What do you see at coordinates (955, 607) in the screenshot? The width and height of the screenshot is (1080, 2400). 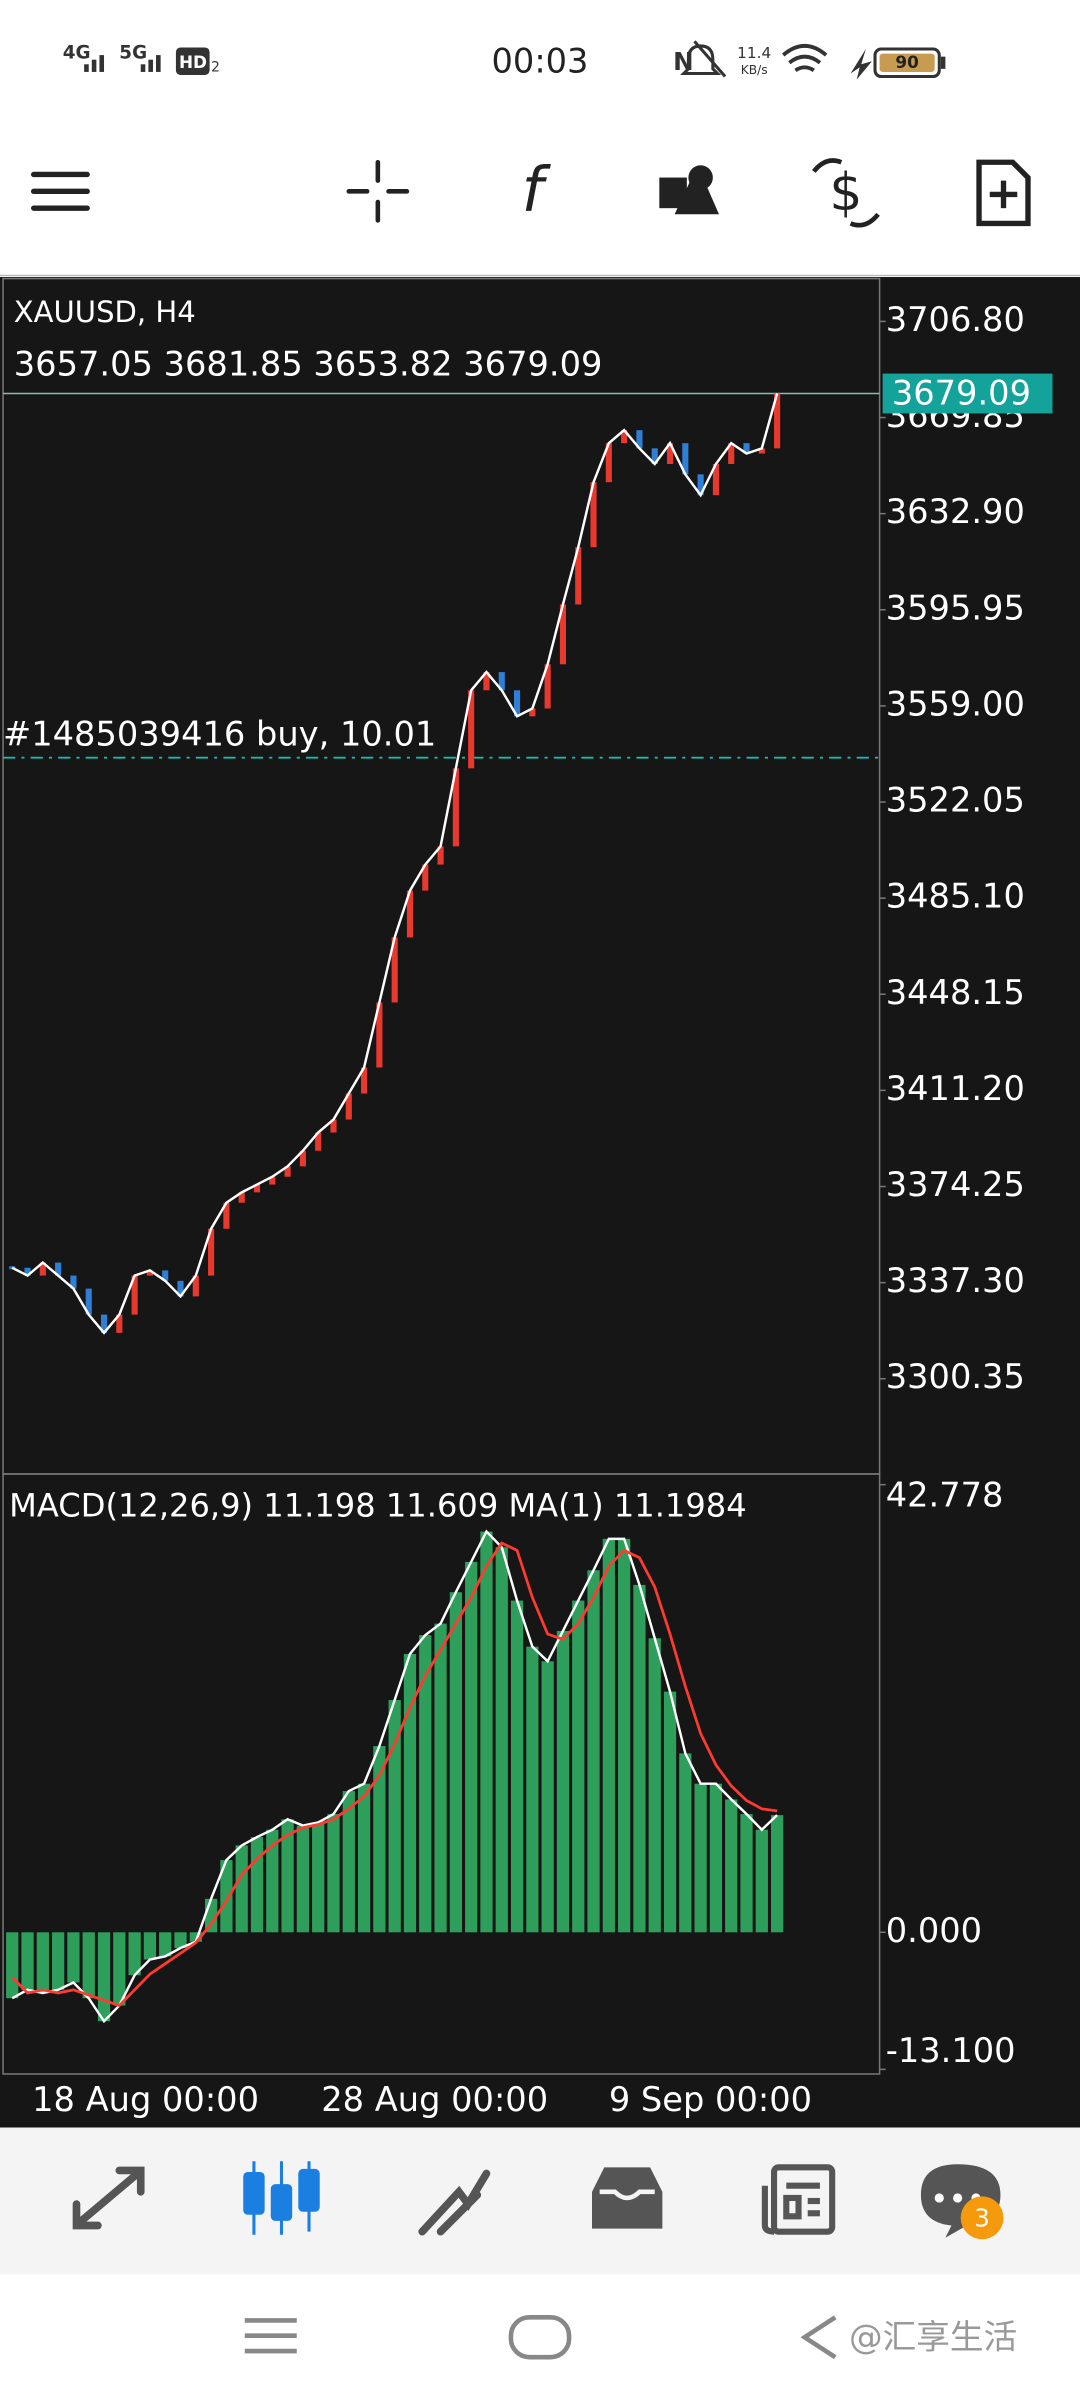 I see `y-tick-label: 3595.95` at bounding box center [955, 607].